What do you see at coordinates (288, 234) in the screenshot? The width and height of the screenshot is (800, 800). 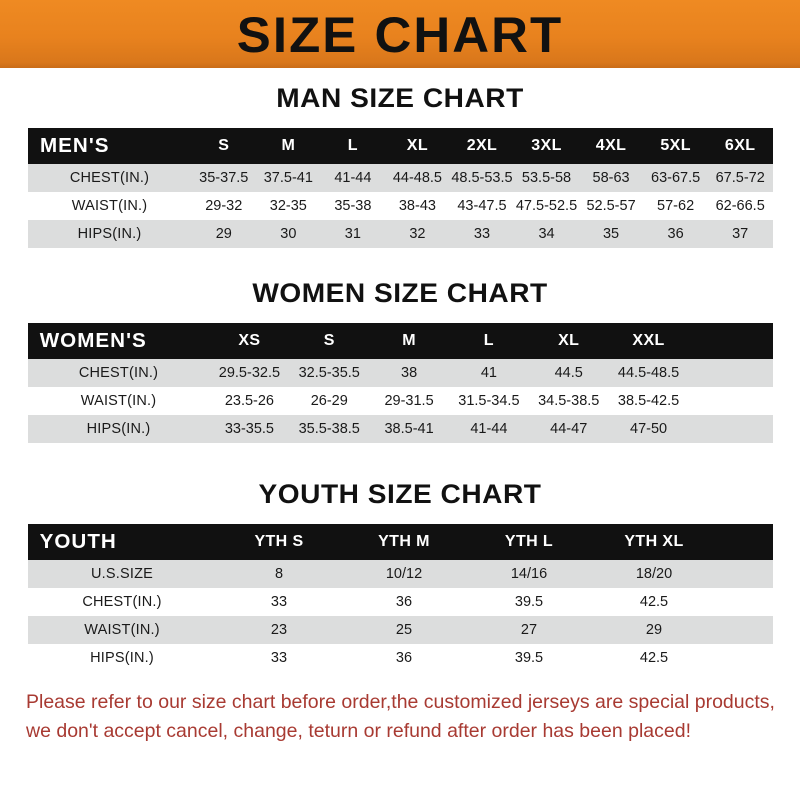 I see `man-hips-m: 30` at bounding box center [288, 234].